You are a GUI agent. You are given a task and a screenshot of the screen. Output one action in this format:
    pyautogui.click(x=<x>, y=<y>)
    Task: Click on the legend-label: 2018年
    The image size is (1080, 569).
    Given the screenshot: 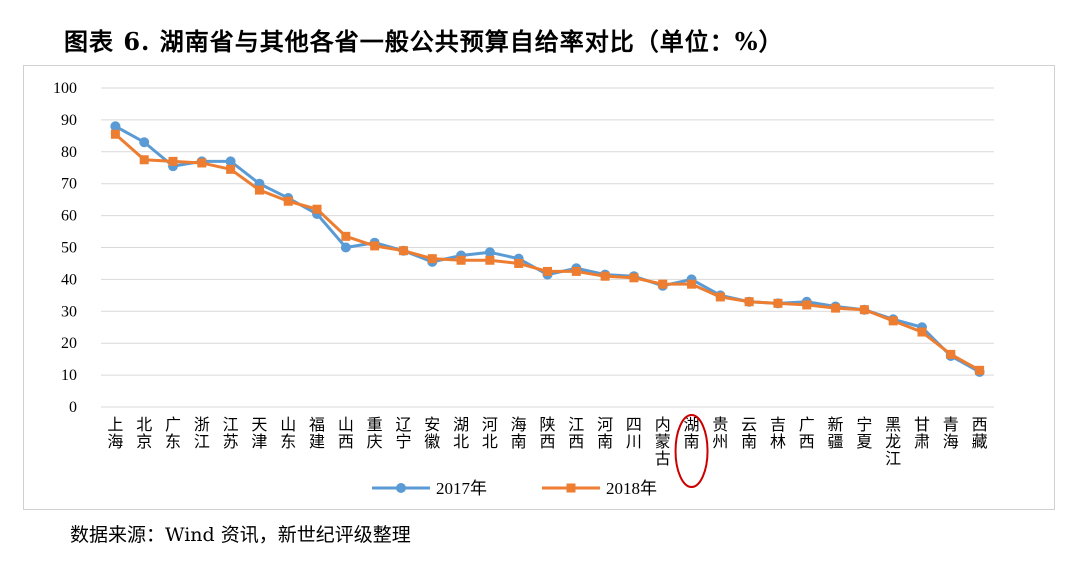 What is the action you would take?
    pyautogui.click(x=631, y=488)
    